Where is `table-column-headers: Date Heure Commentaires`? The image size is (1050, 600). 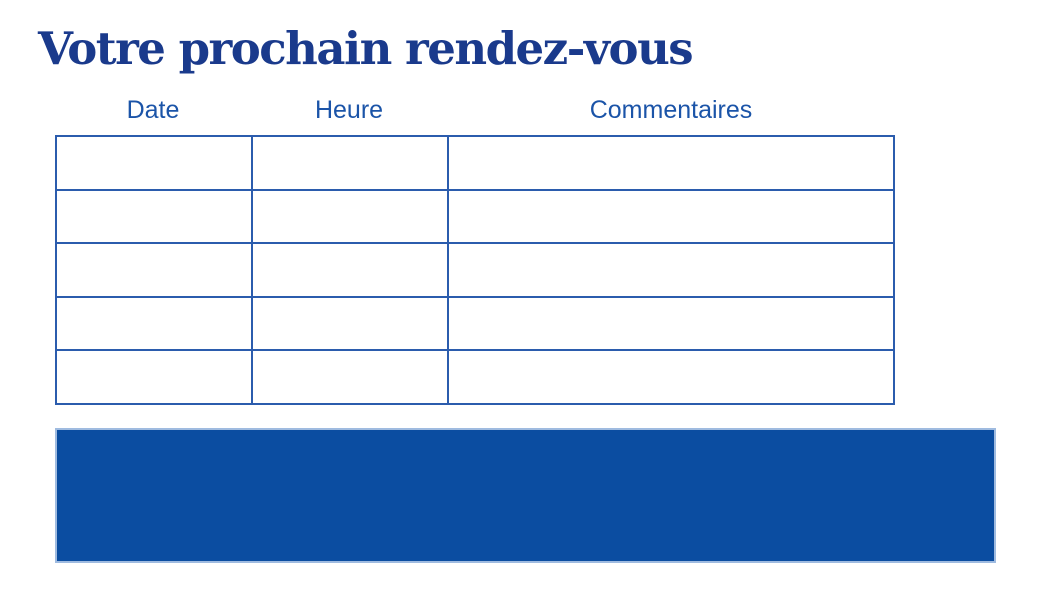
table-column-headers: Date Heure Commentaires is located at coordinates (475, 110).